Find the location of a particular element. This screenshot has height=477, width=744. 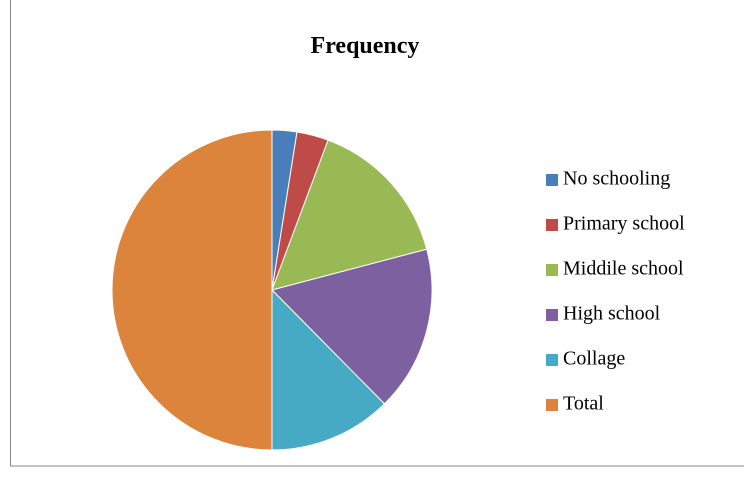

legend-label: High school is located at coordinates (612, 314).